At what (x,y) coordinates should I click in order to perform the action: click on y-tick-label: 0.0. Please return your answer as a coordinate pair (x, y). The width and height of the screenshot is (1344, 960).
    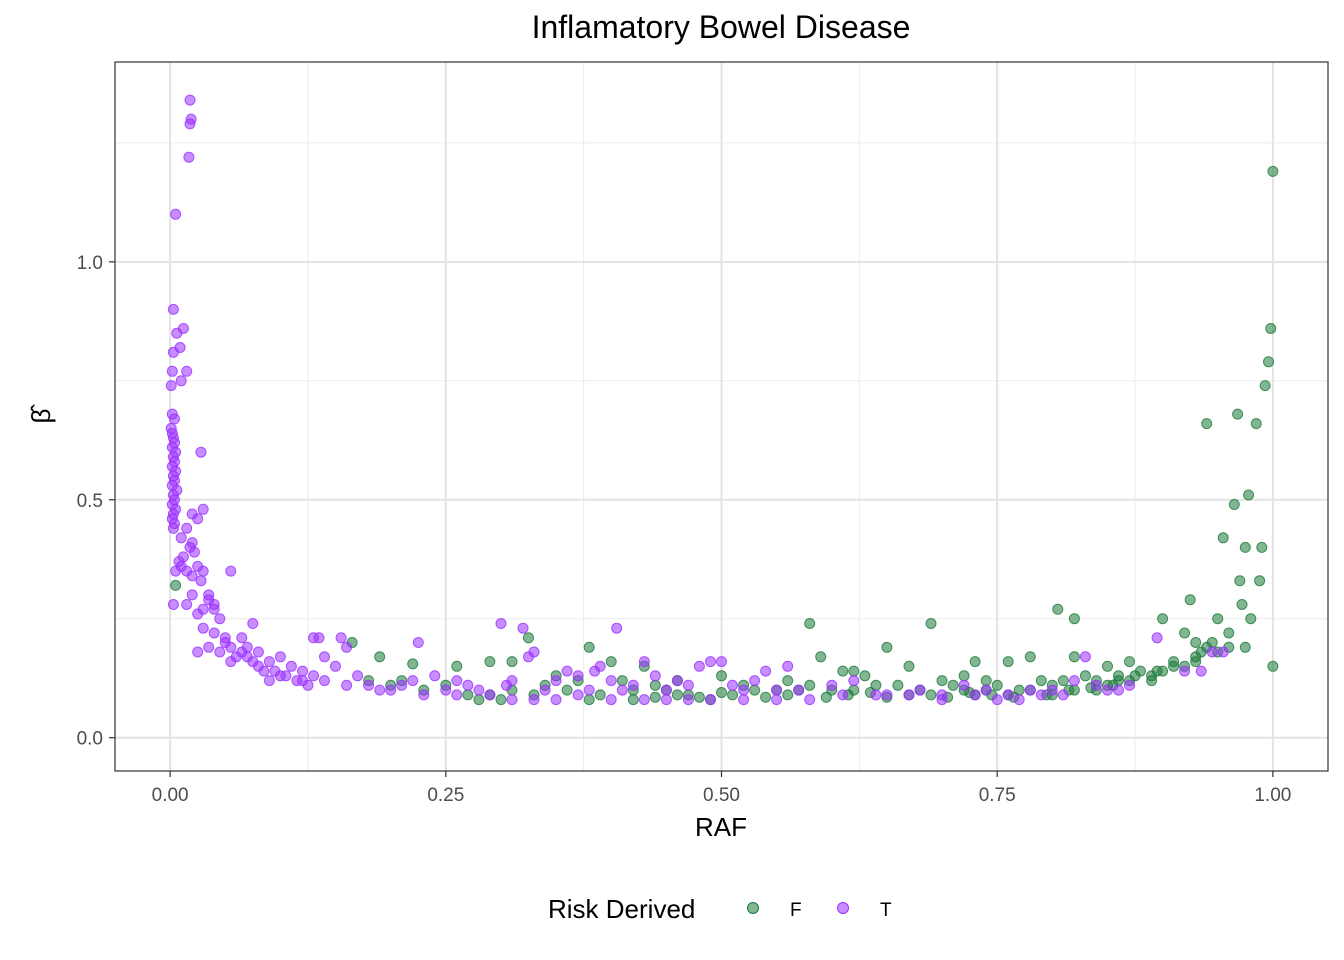
    Looking at the image, I should click on (90, 739).